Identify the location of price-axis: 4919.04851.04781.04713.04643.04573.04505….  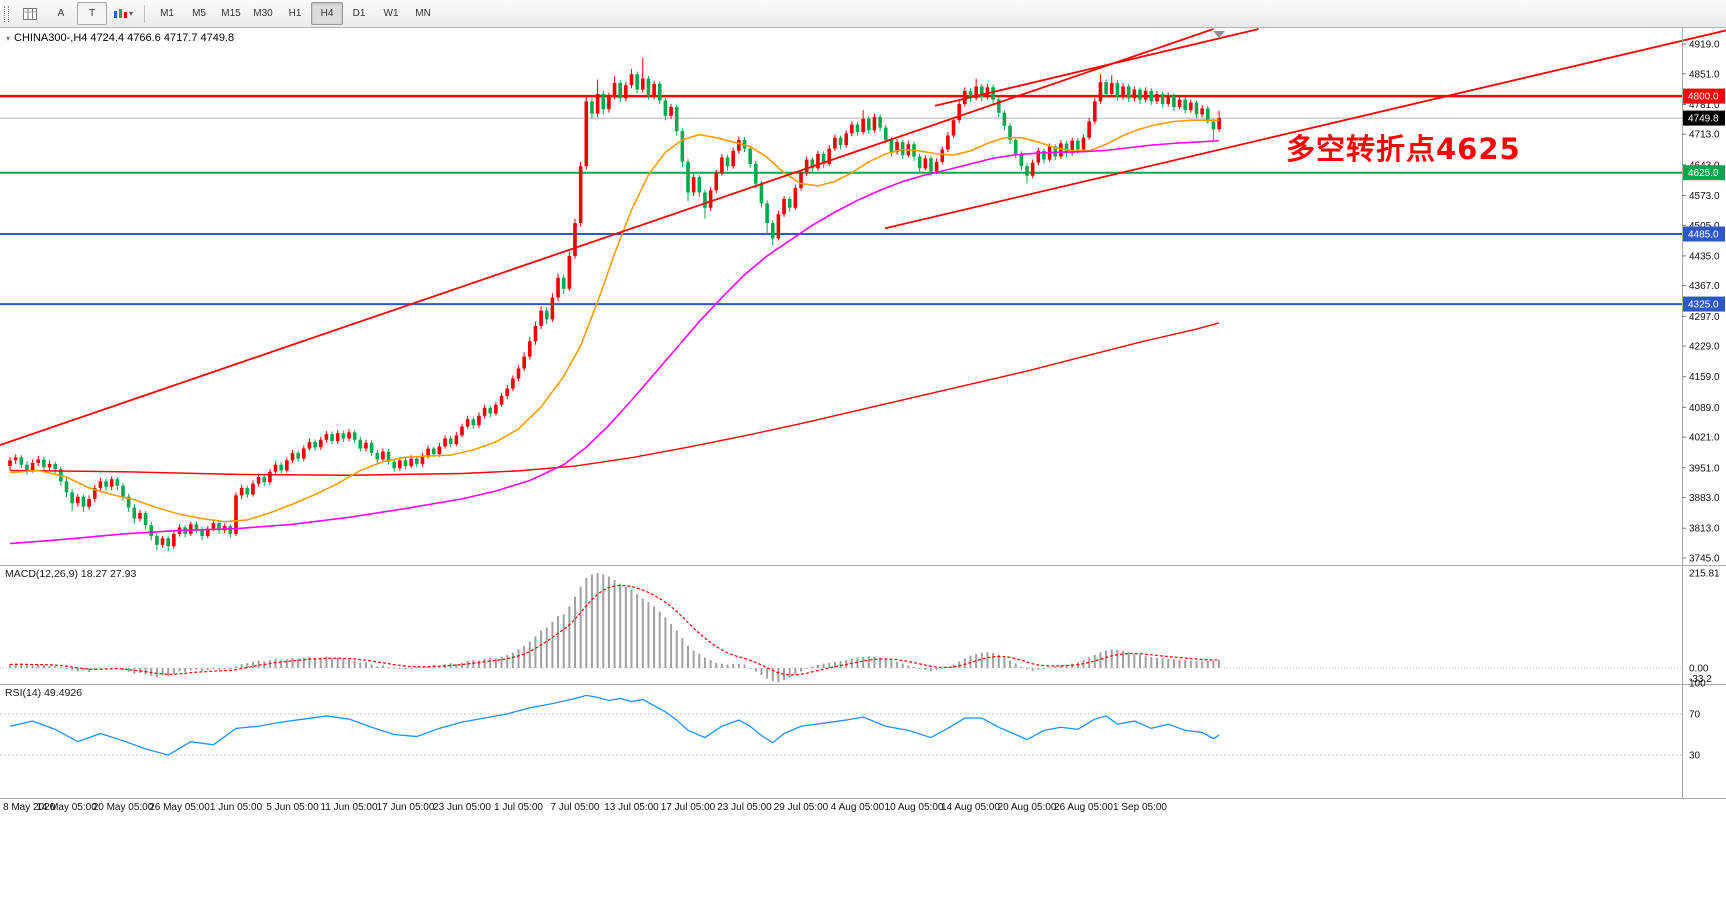
(1703, 401).